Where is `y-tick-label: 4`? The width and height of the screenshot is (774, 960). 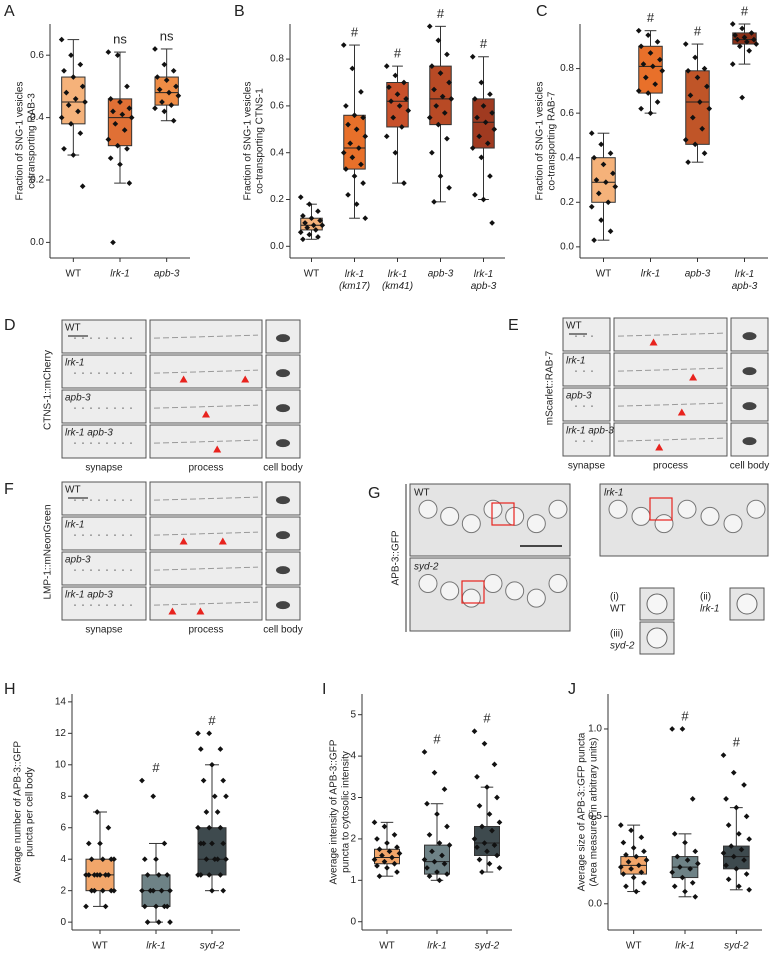 y-tick-label: 4 is located at coordinates (353, 756).